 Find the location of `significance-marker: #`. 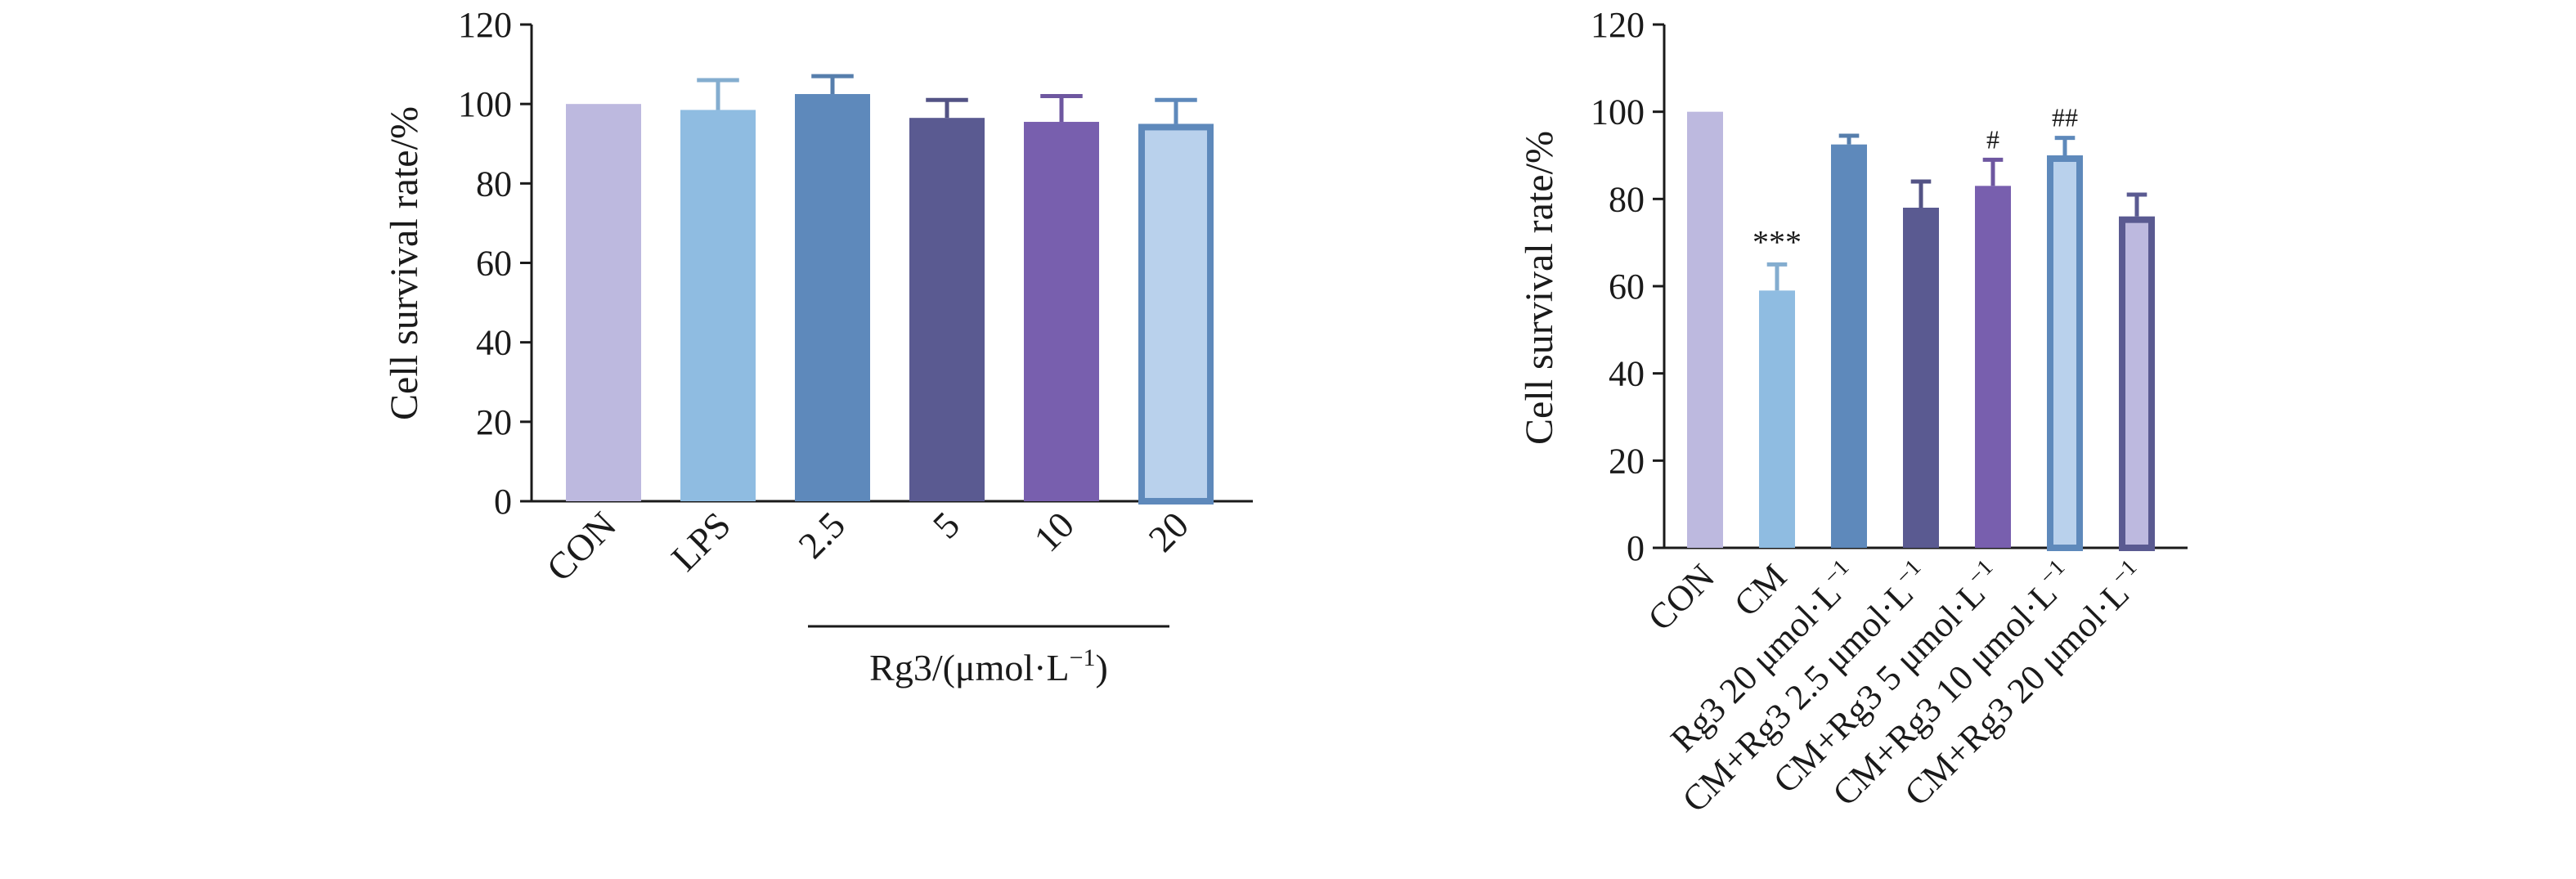

significance-marker: # is located at coordinates (1992, 139).